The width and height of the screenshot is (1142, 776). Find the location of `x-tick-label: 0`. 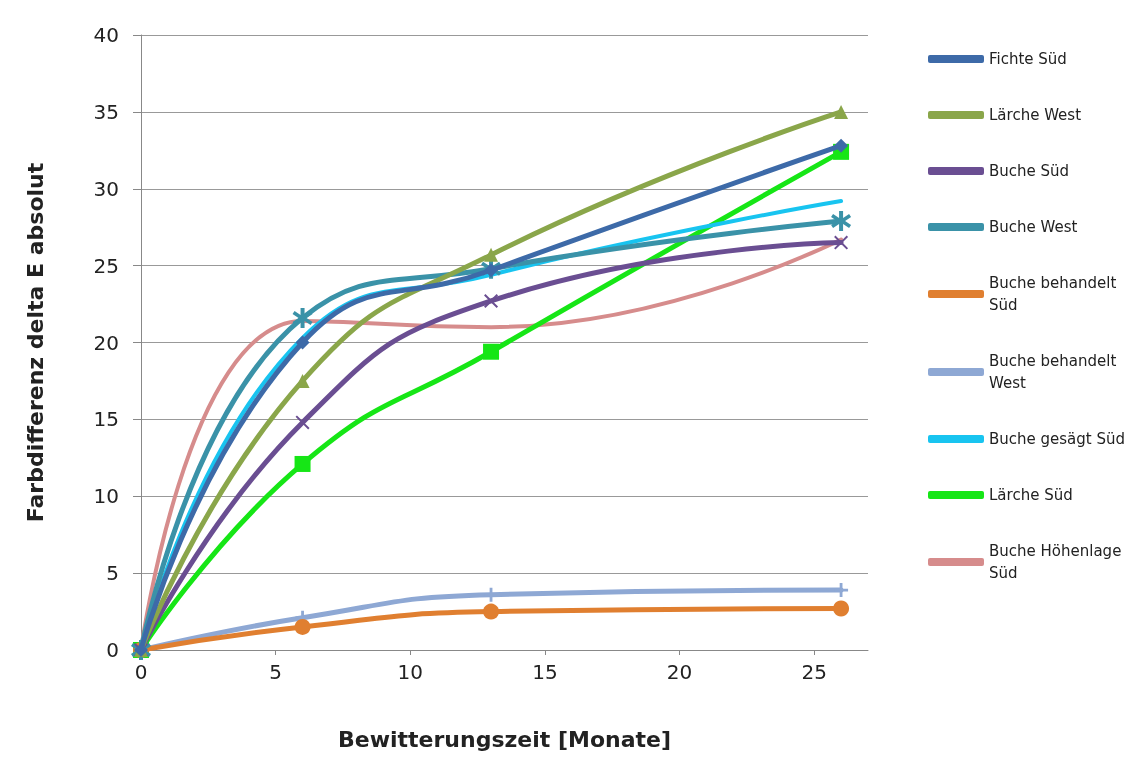

x-tick-label: 0 is located at coordinates (141, 672).